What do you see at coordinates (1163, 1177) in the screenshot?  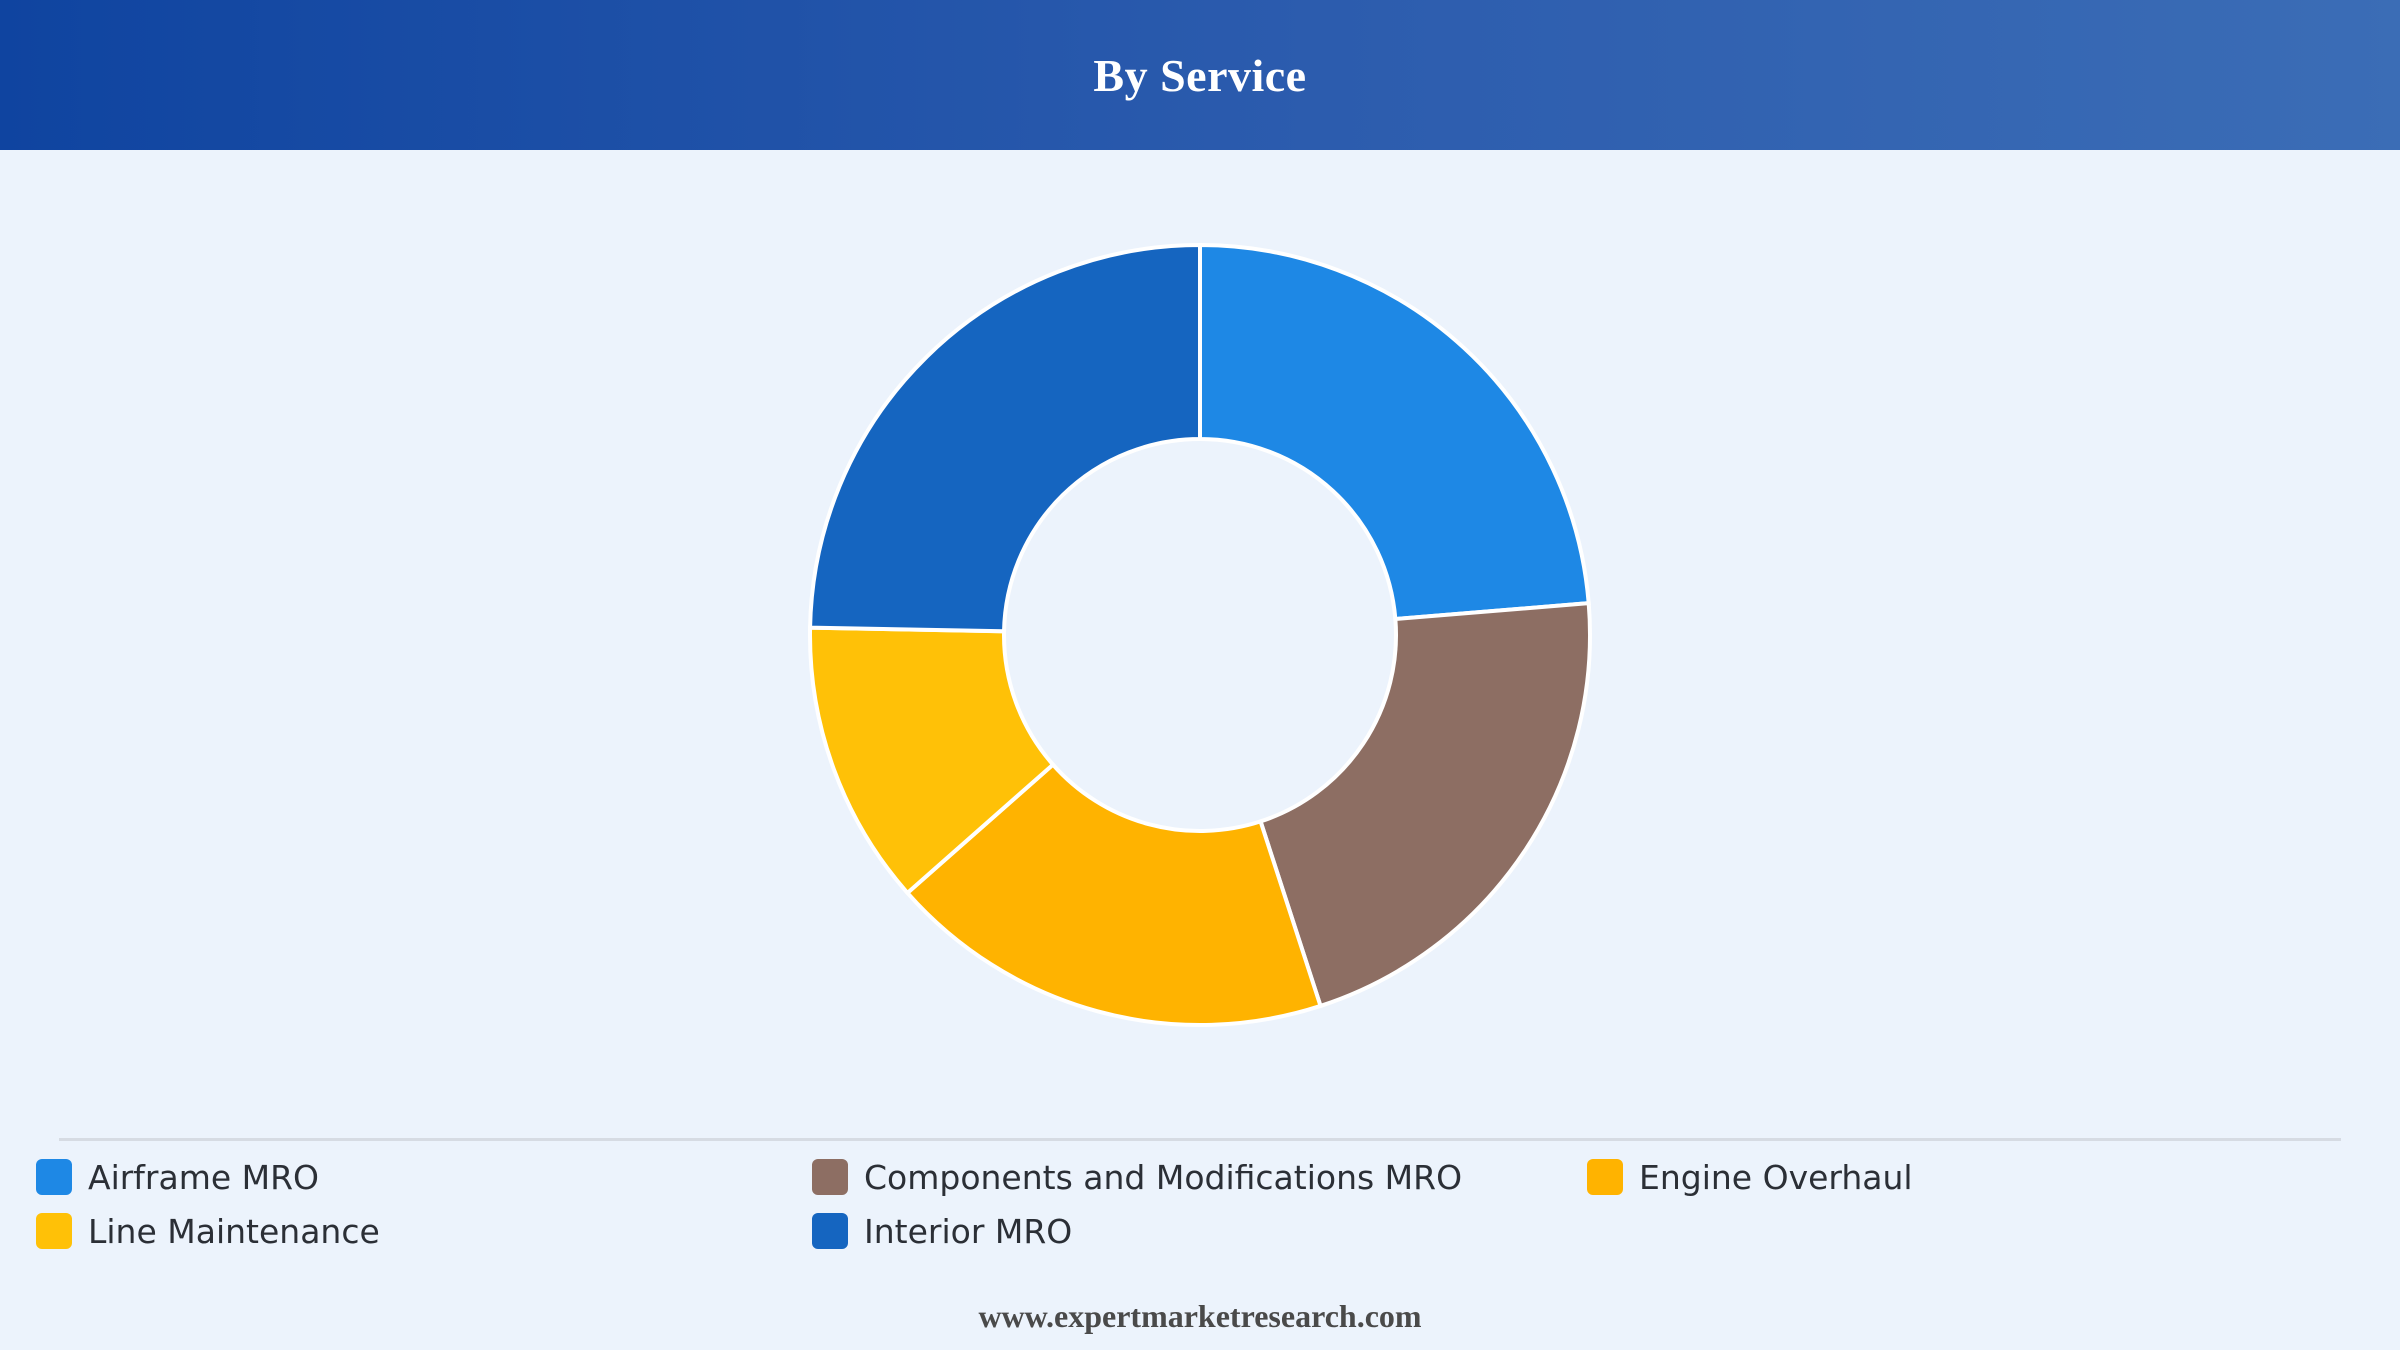 I see `legend-label: Components and Modifications MRO` at bounding box center [1163, 1177].